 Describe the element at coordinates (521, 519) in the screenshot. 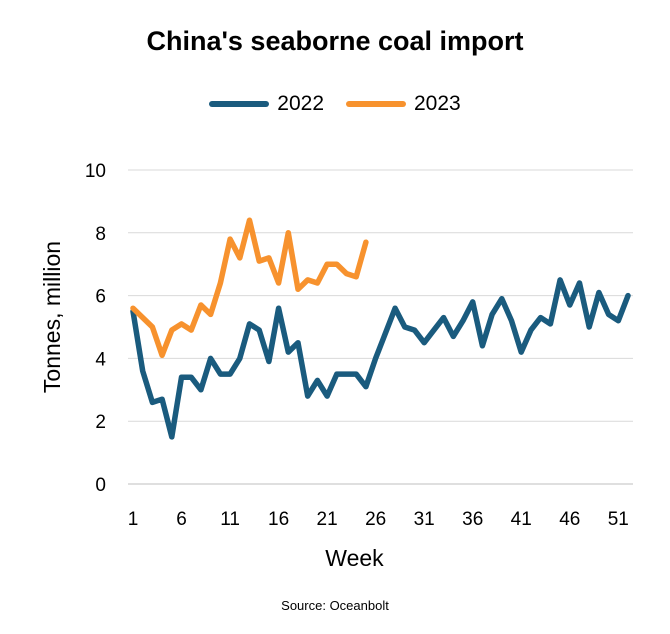

I see `x-tick-label-41: 41` at that location.